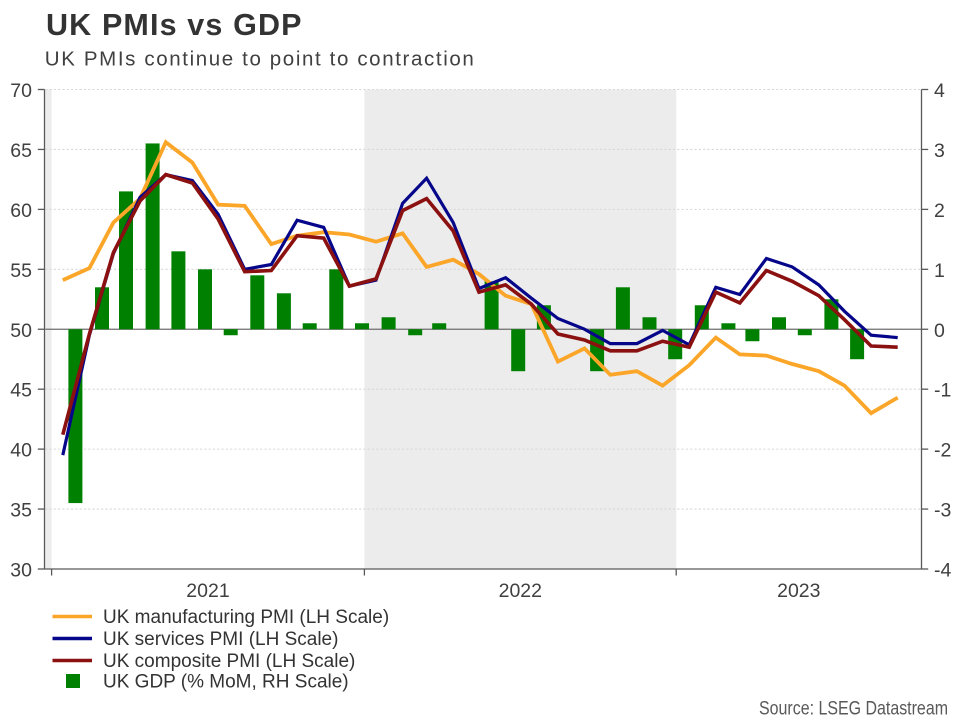  I want to click on svg-text: 40, so click(21, 451).